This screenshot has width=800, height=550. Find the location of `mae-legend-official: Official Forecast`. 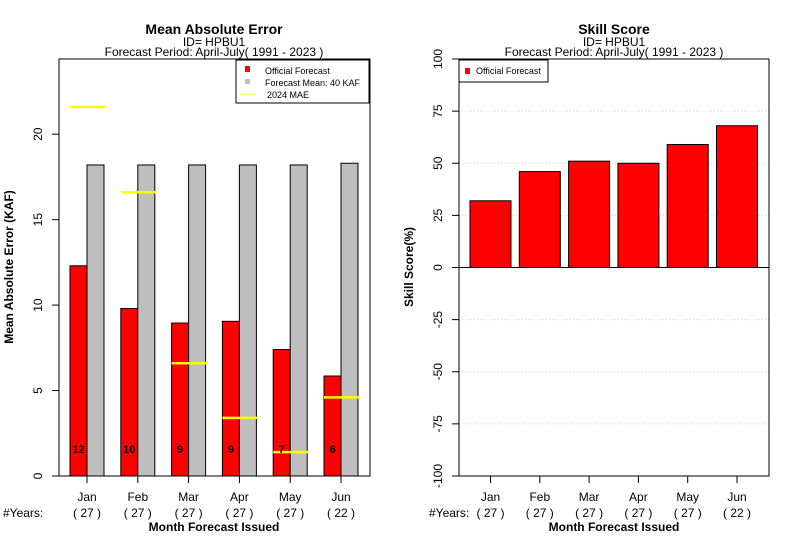

mae-legend-official: Official Forecast is located at coordinates (297, 71).